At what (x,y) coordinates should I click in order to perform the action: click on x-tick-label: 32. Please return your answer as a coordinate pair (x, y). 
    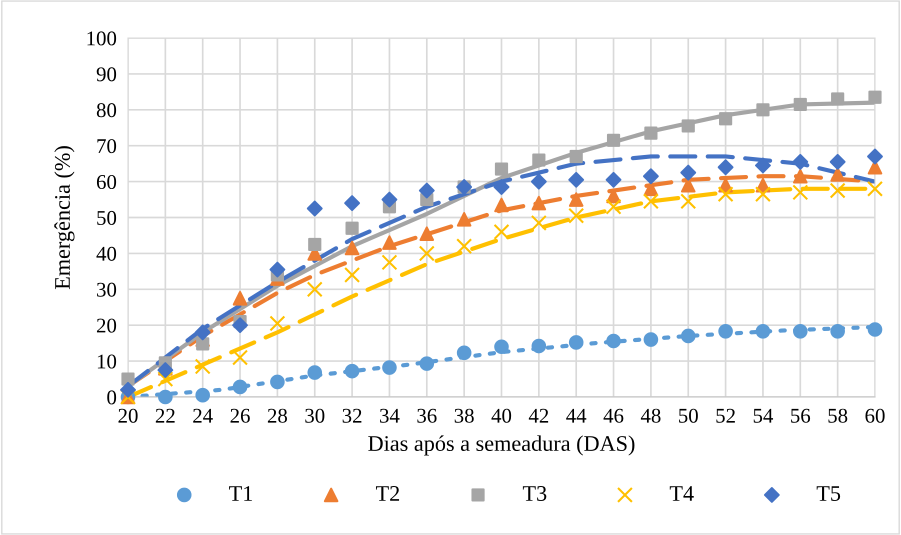
    Looking at the image, I should click on (352, 415).